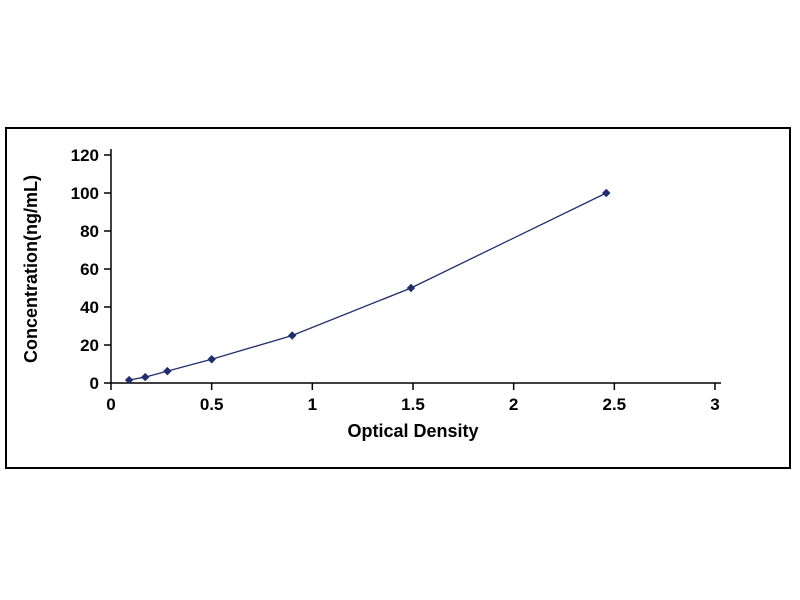 The image size is (800, 600). What do you see at coordinates (94, 383) in the screenshot?
I see `y-tick-label: 0` at bounding box center [94, 383].